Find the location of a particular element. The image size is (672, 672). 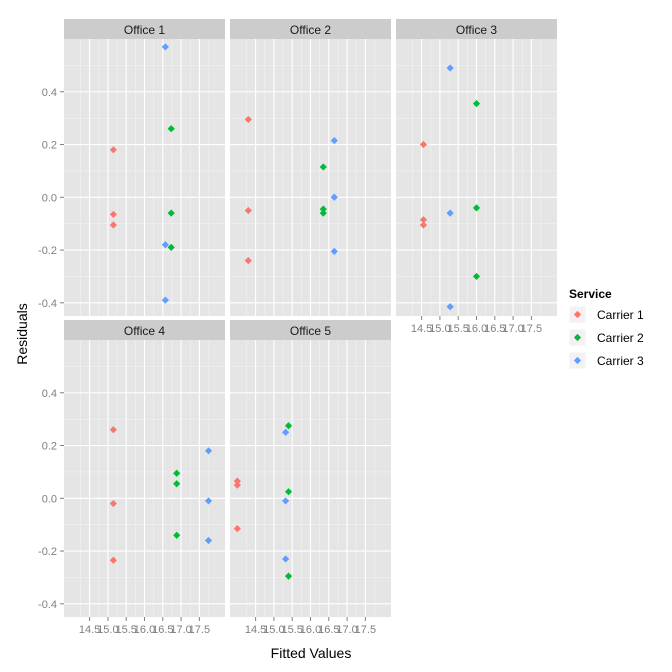

legend-item-carrier-3: Carrier 3 is located at coordinates (606, 360).